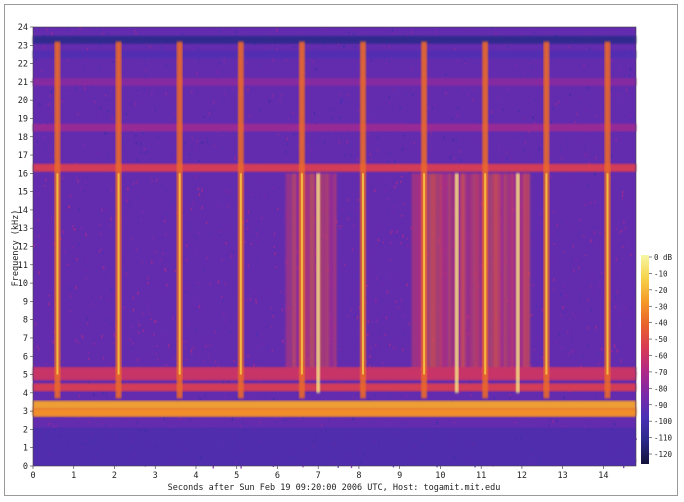  What do you see at coordinates (663, 438) in the screenshot?
I see `colorbar-tick-label: -110` at bounding box center [663, 438].